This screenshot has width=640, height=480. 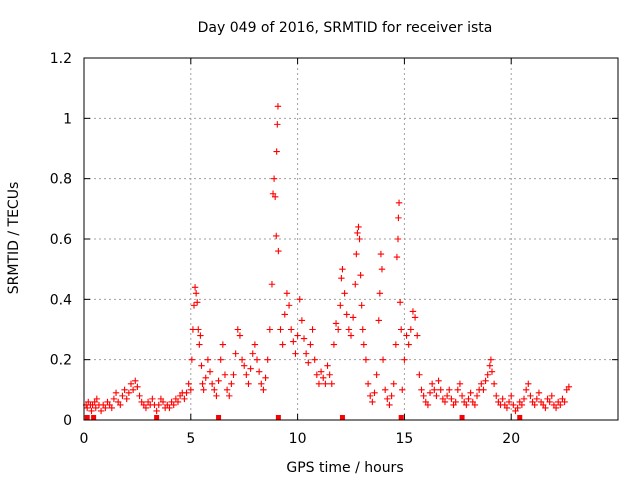 What do you see at coordinates (344, 468) in the screenshot?
I see `x-axis-label: GPS time / hours` at bounding box center [344, 468].